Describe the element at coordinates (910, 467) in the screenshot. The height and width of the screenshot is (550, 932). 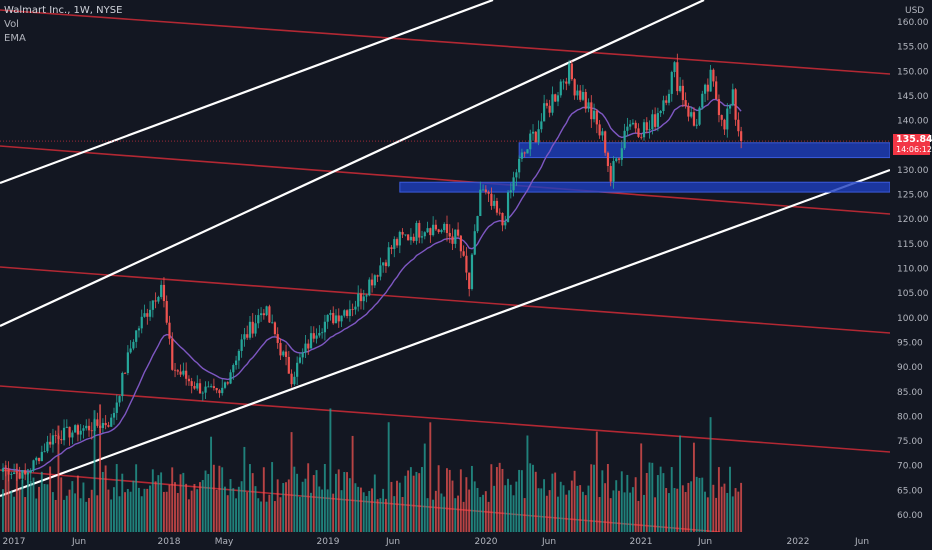
I see `y-tick-label: 70.00` at that location.